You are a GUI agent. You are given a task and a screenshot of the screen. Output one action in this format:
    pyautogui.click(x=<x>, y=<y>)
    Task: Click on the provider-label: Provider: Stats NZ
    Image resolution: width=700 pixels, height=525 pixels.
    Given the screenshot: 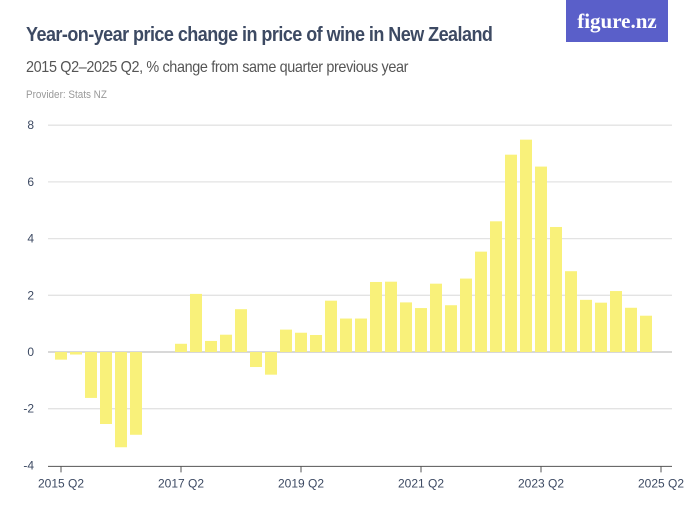 What is the action you would take?
    pyautogui.click(x=66, y=95)
    